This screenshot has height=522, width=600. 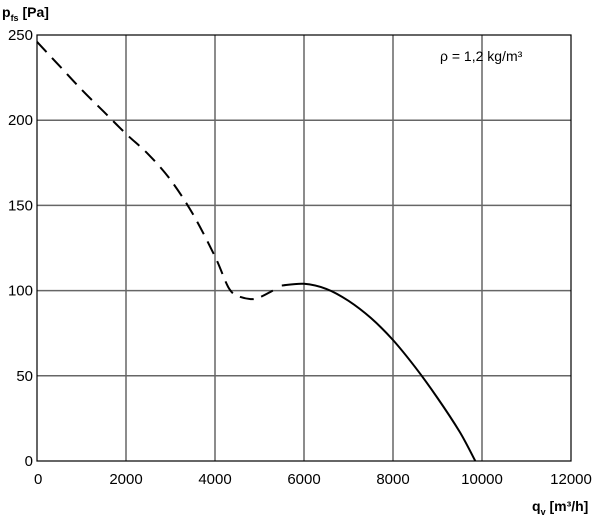 I want to click on y-tick-label: 100, so click(x=20, y=291).